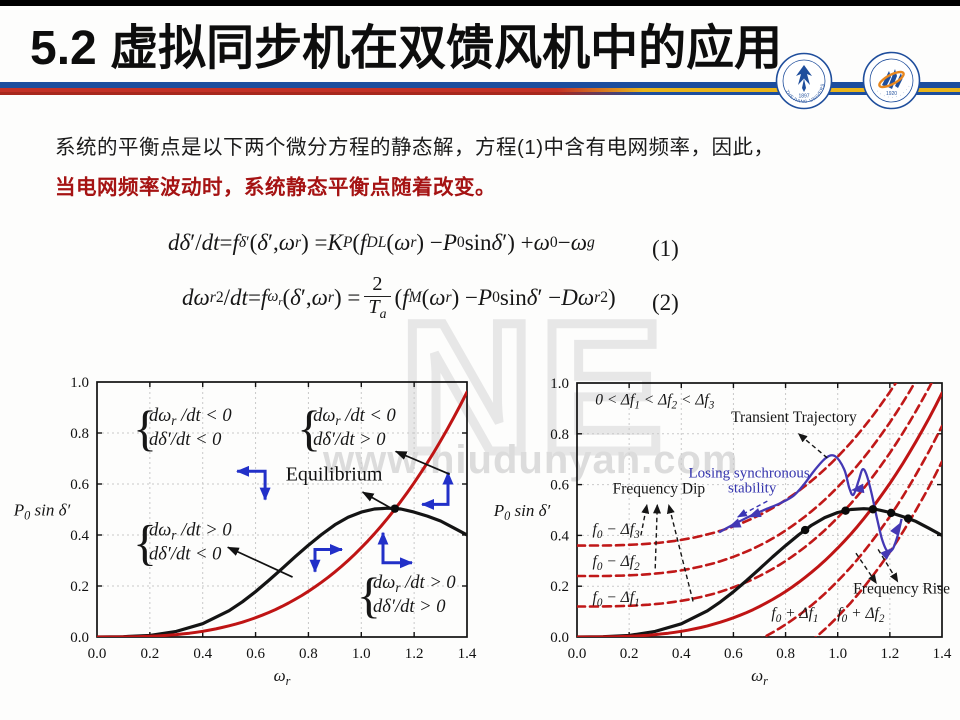 The width and height of the screenshot is (960, 720). Describe the element at coordinates (891, 94) in the screenshot. I see `logo-year: 1920` at that location.